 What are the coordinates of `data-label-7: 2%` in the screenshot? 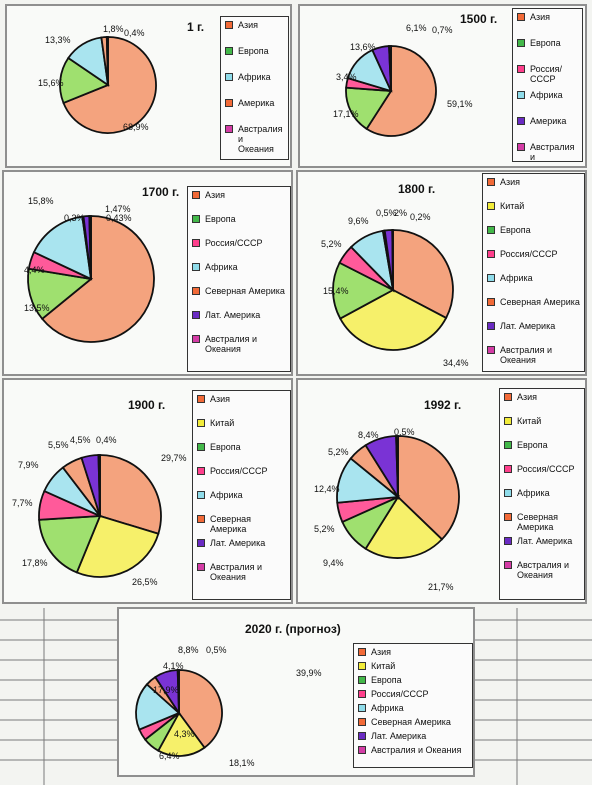 It's located at (400, 213).